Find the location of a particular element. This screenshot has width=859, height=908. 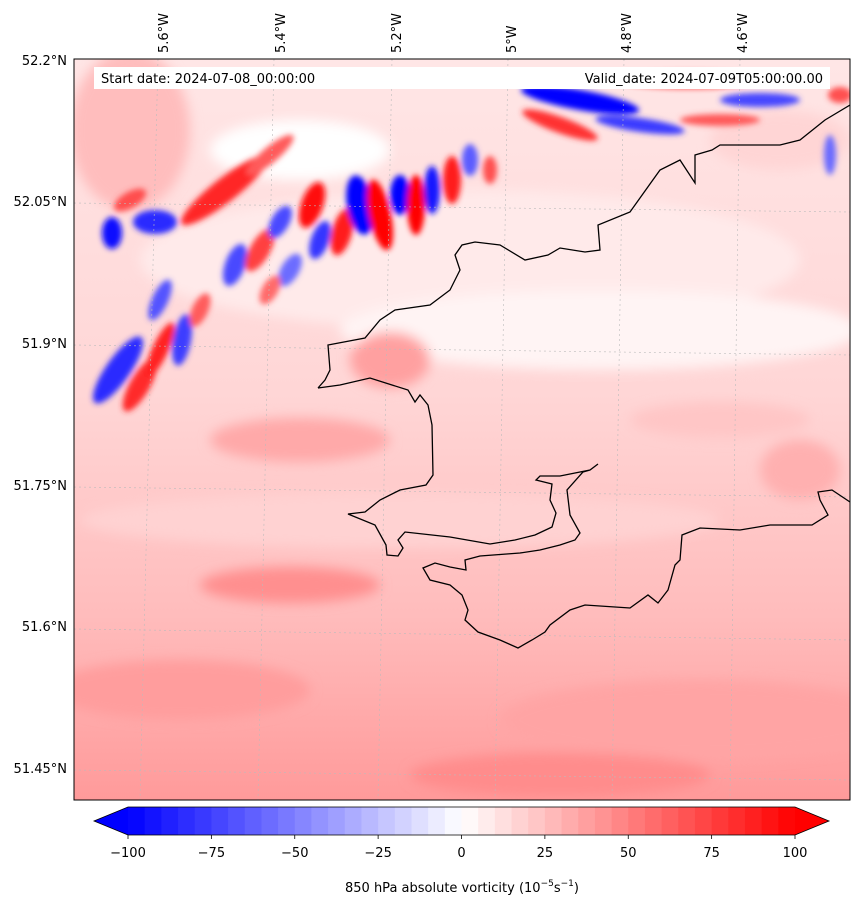

colorbar-extend-max is located at coordinates (812, 821).